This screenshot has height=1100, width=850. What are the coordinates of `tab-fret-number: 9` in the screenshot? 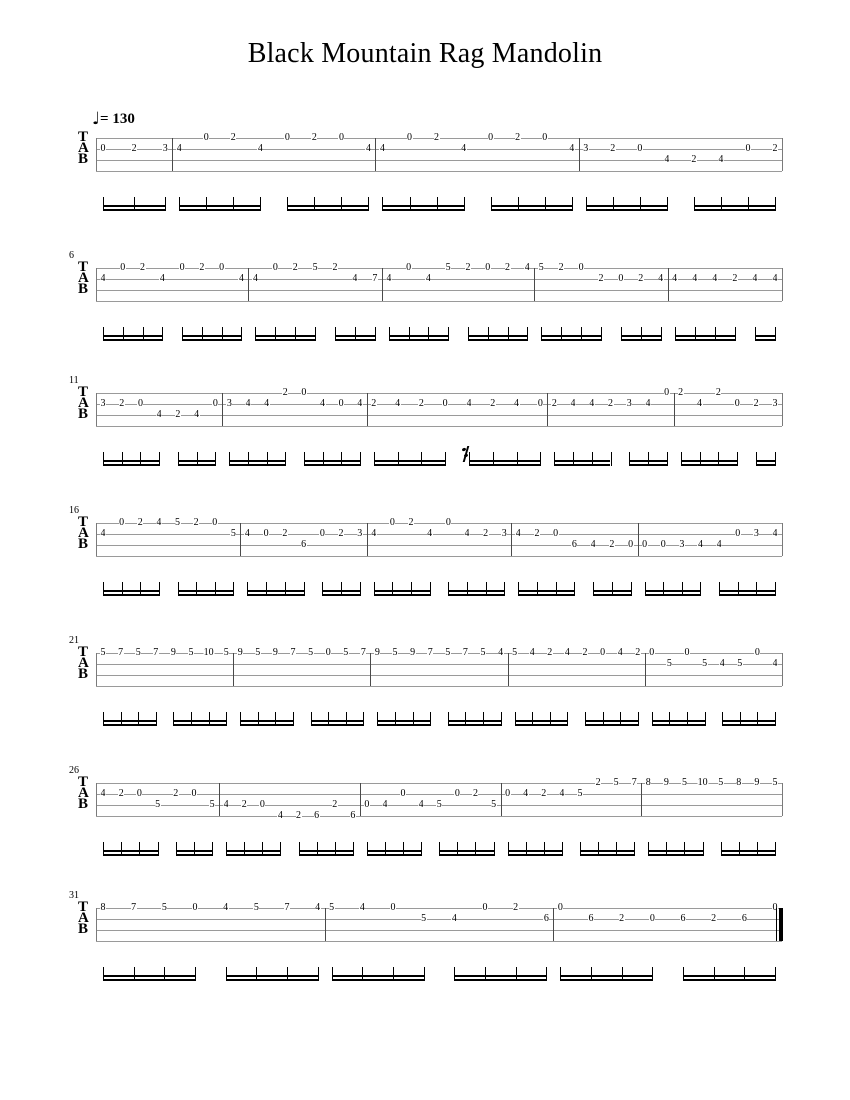 It's located at (756, 782).